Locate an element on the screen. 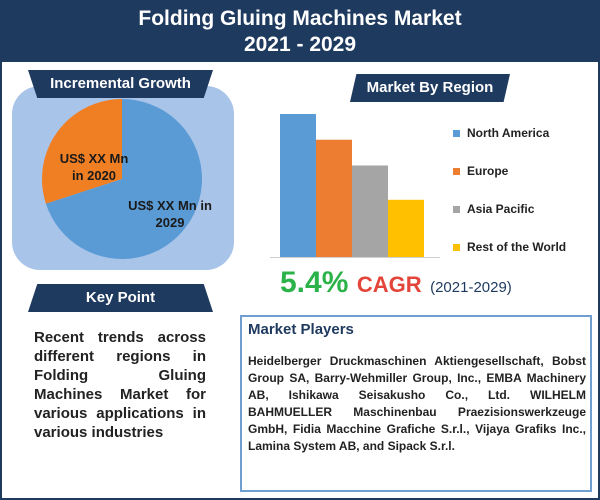 The width and height of the screenshot is (600, 500). legend-label: Rest of the World is located at coordinates (517, 247).